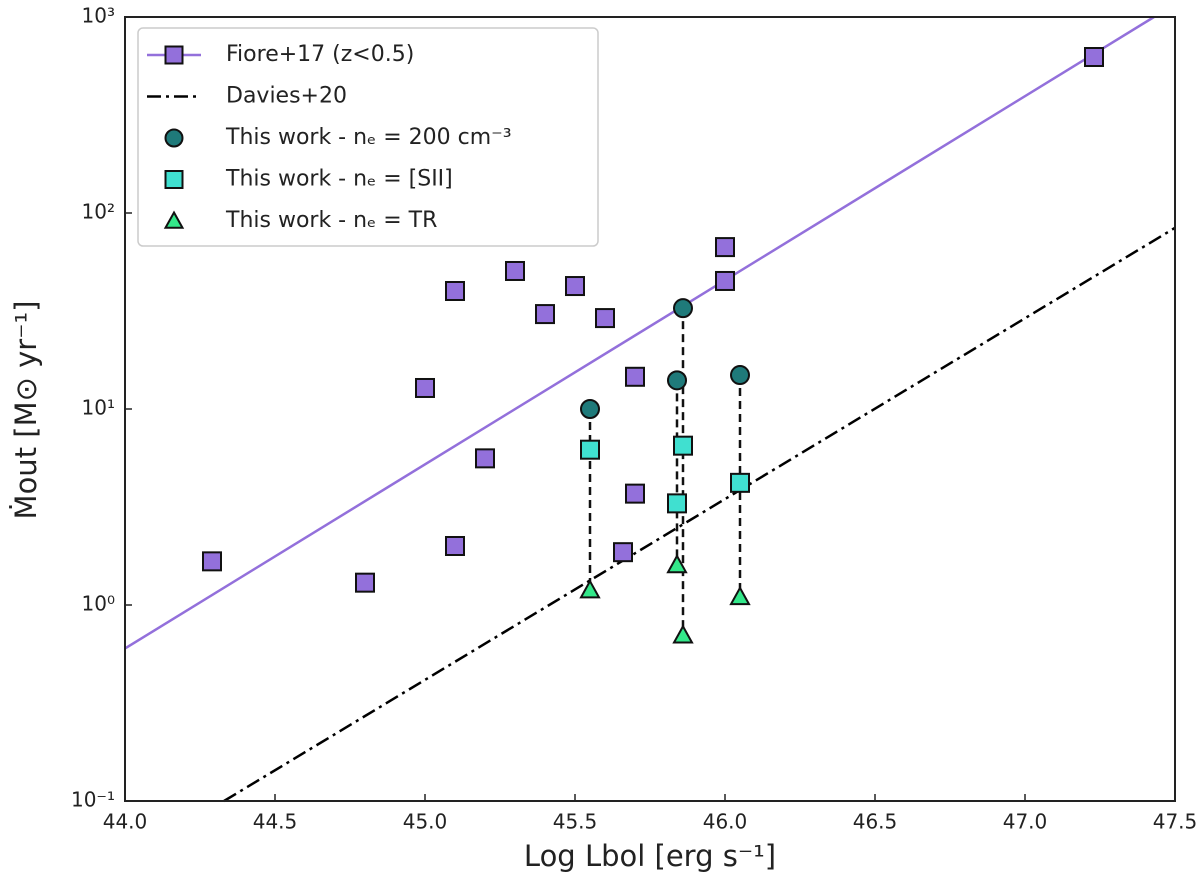 The height and width of the screenshot is (887, 1200). Describe the element at coordinates (575, 822) in the screenshot. I see `x-tick-label: 45.5` at that location.